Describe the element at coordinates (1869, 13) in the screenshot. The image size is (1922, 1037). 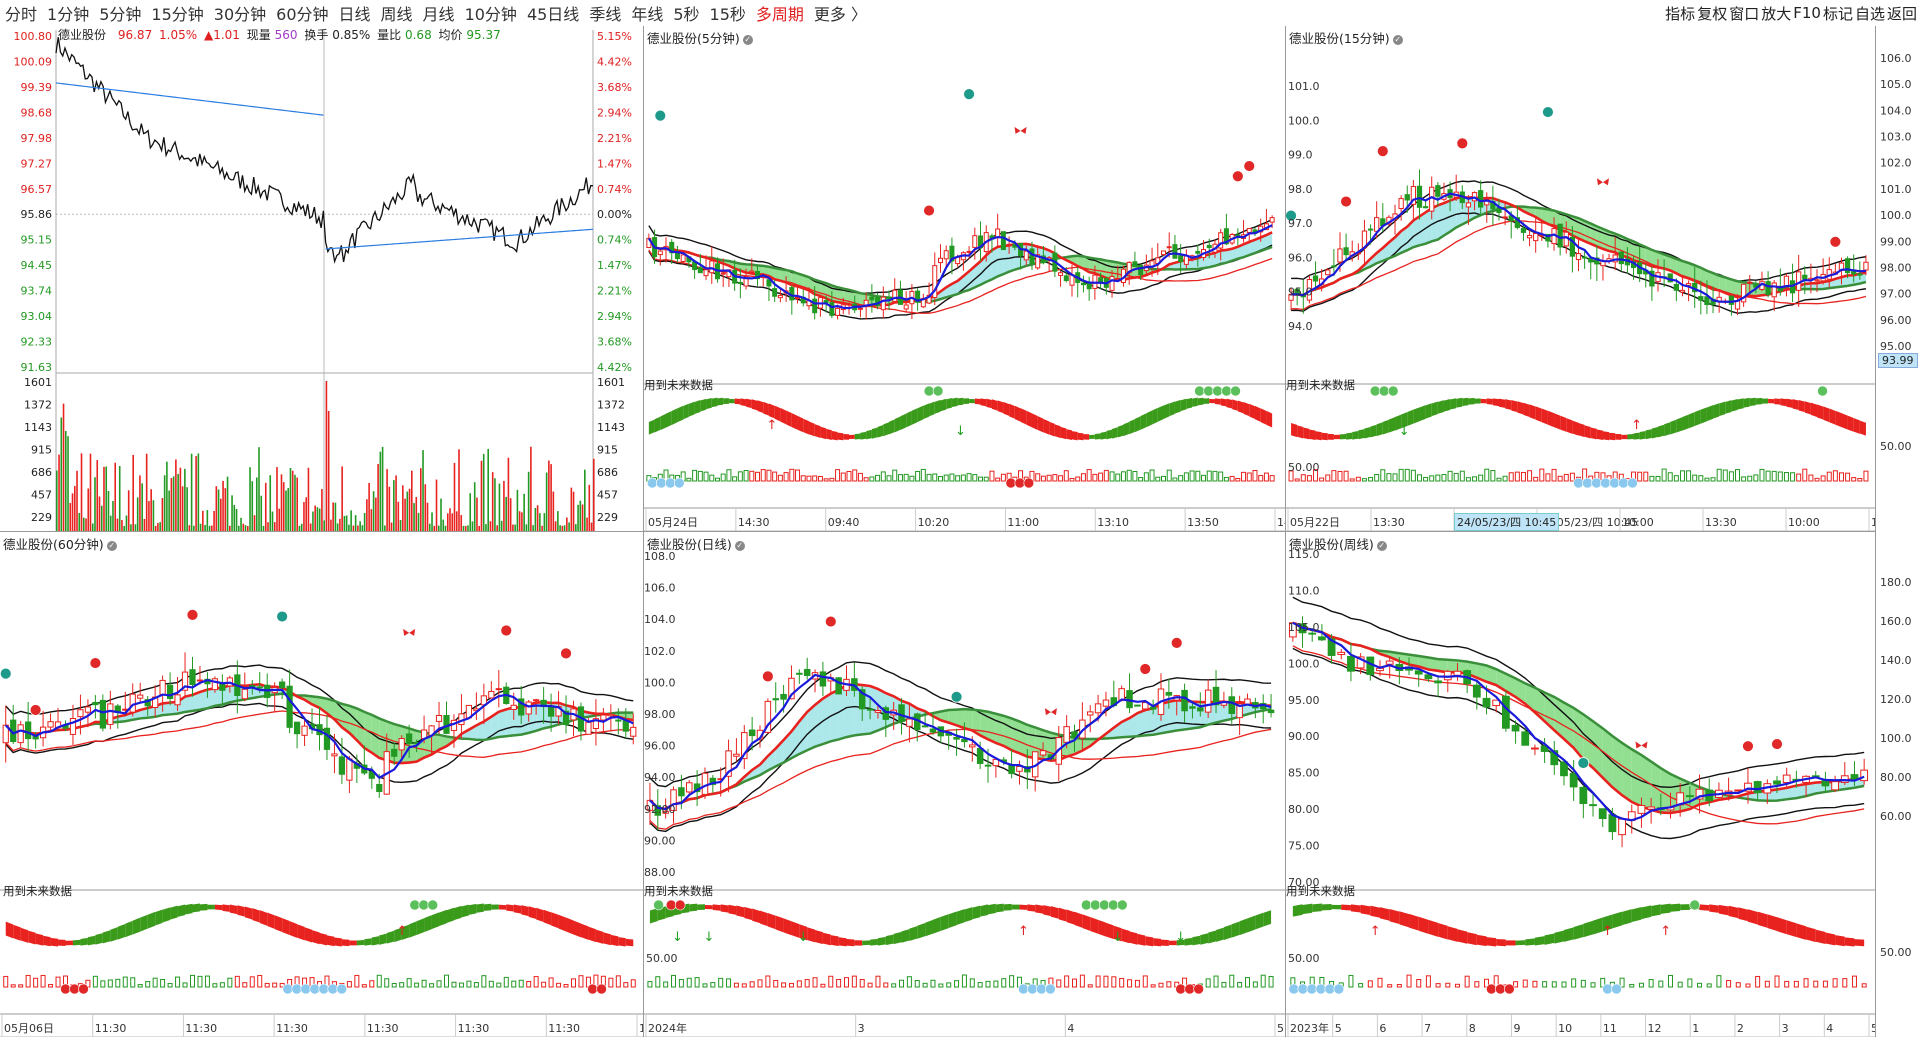
I see `toolbar-button: 自选` at that location.